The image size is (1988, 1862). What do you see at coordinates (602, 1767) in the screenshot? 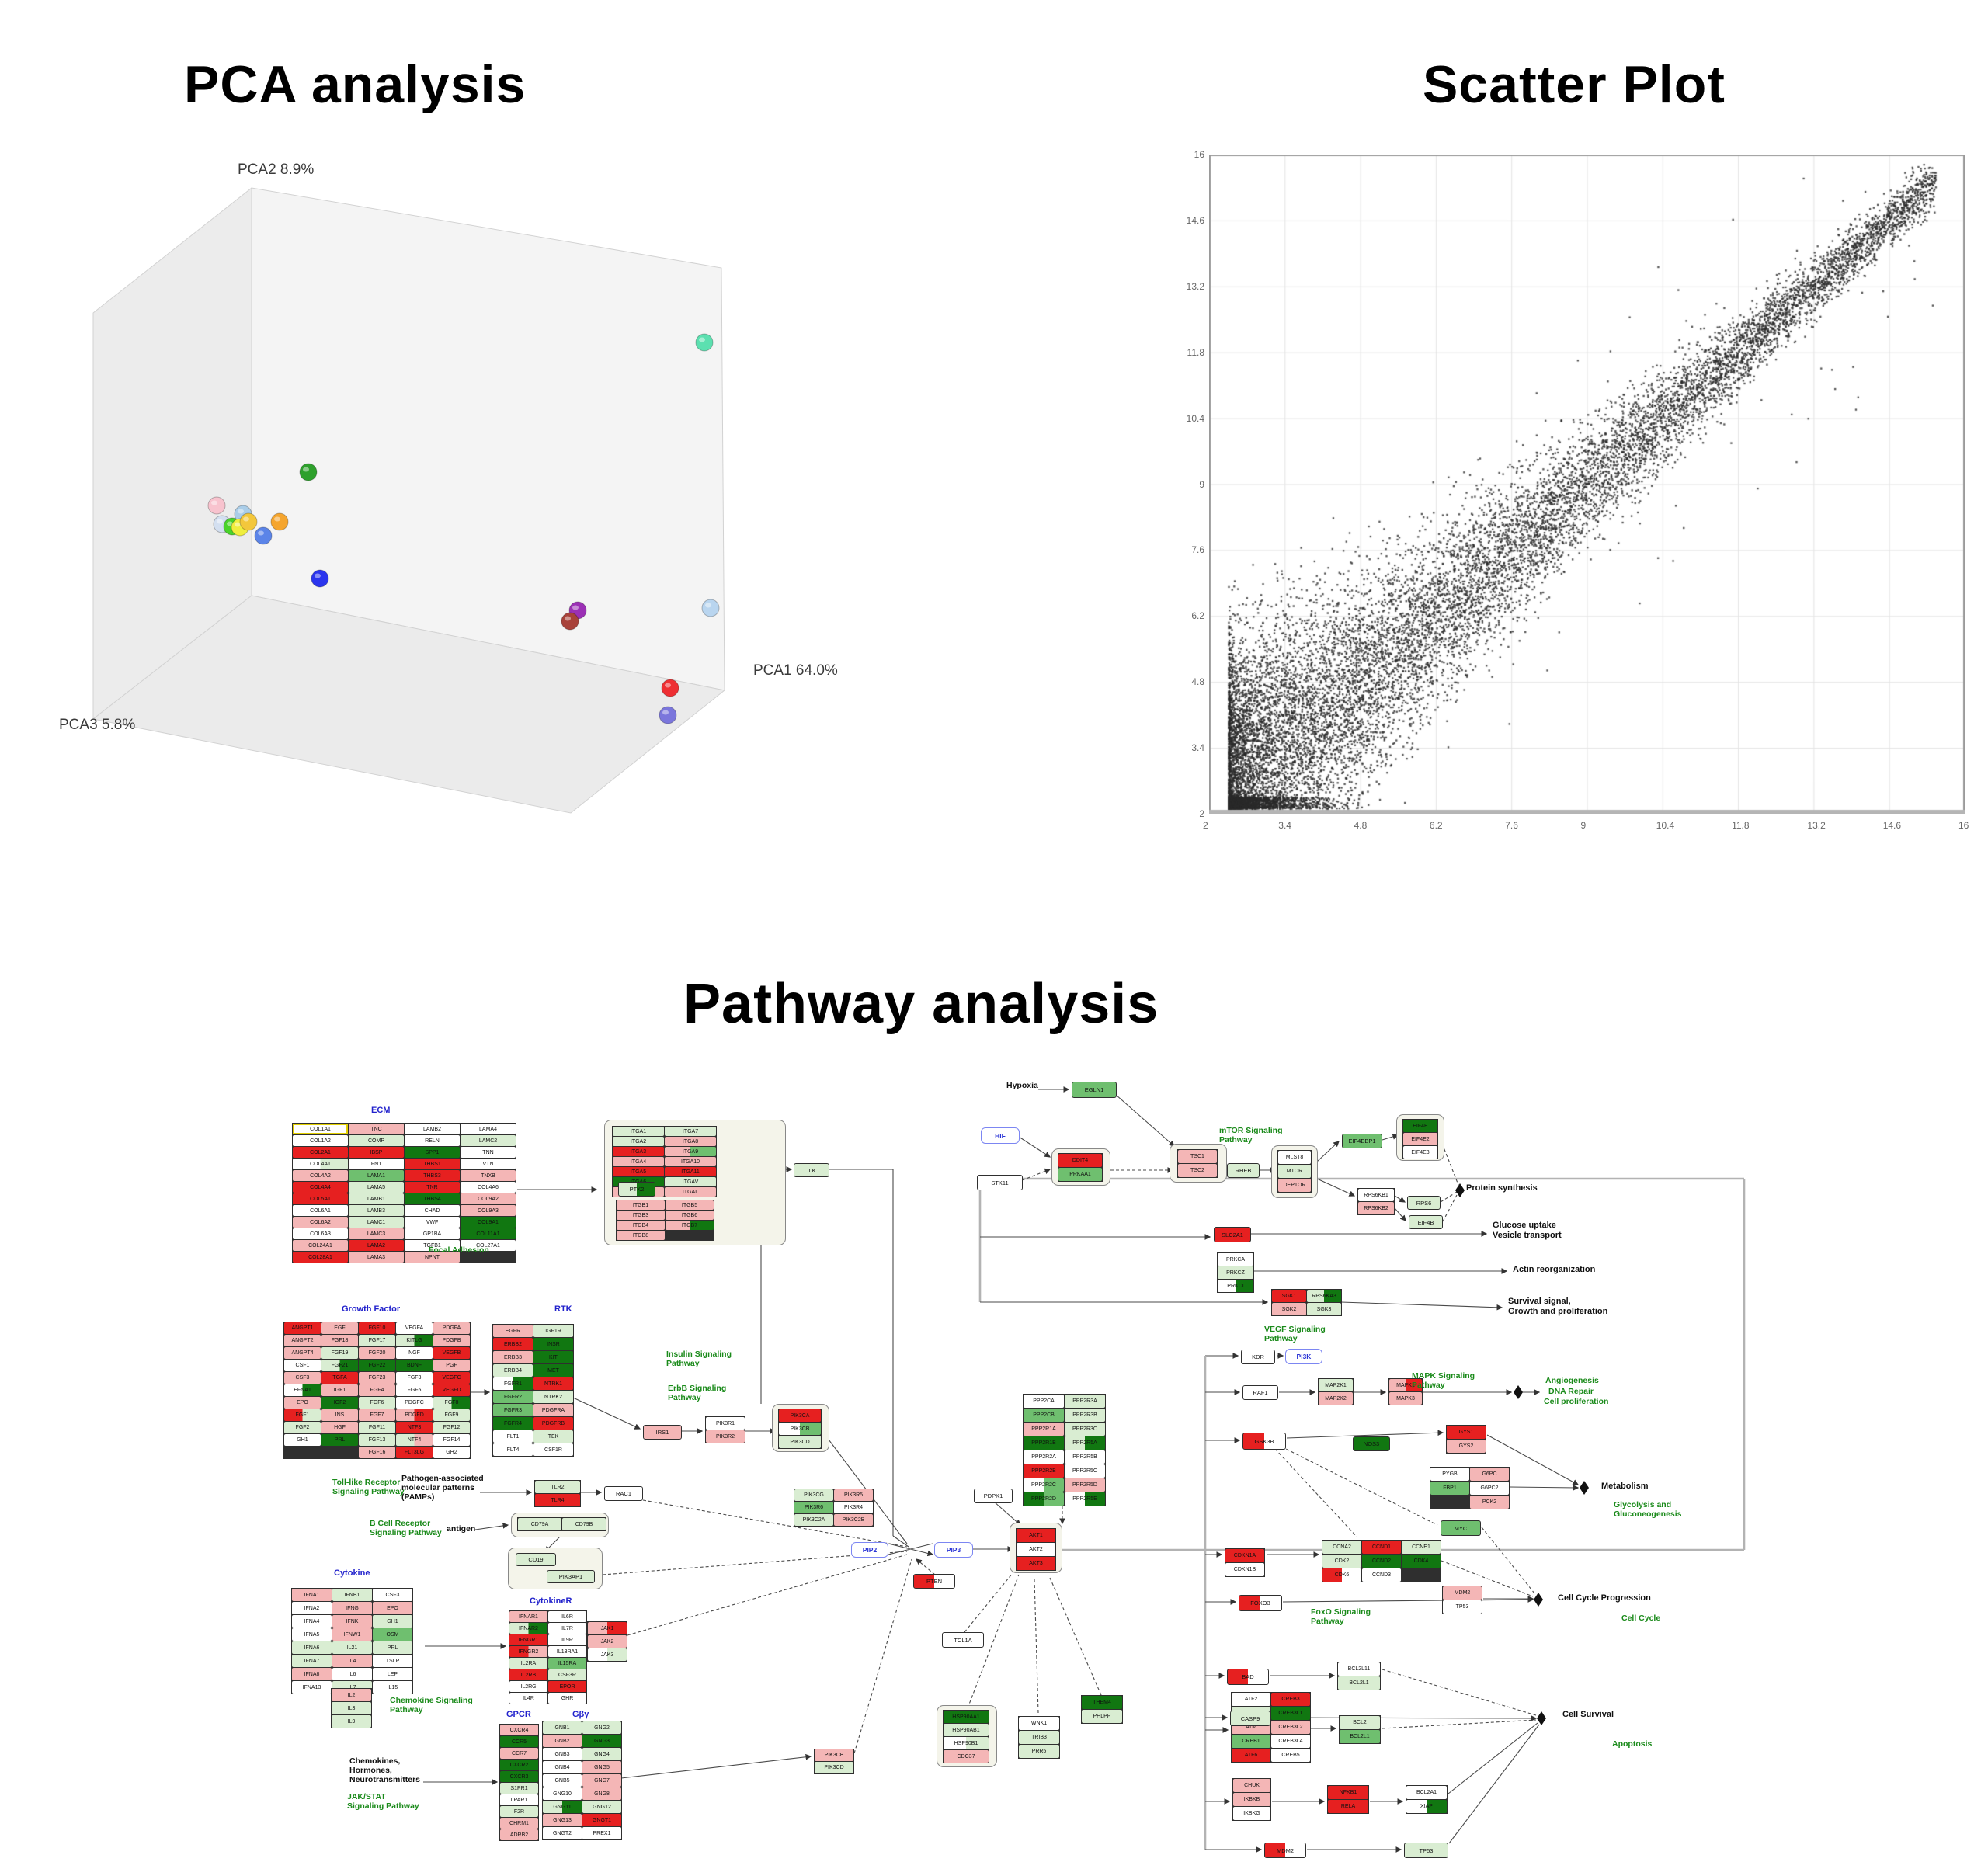
I see `gene-box-GNG5: GNG5` at bounding box center [602, 1767].